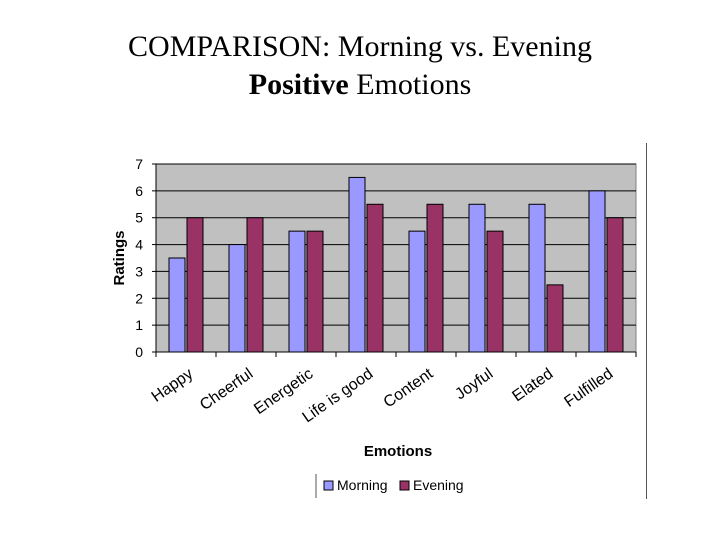 The width and height of the screenshot is (720, 540). Describe the element at coordinates (555, 318) in the screenshot. I see `bar-evening-elated` at that location.